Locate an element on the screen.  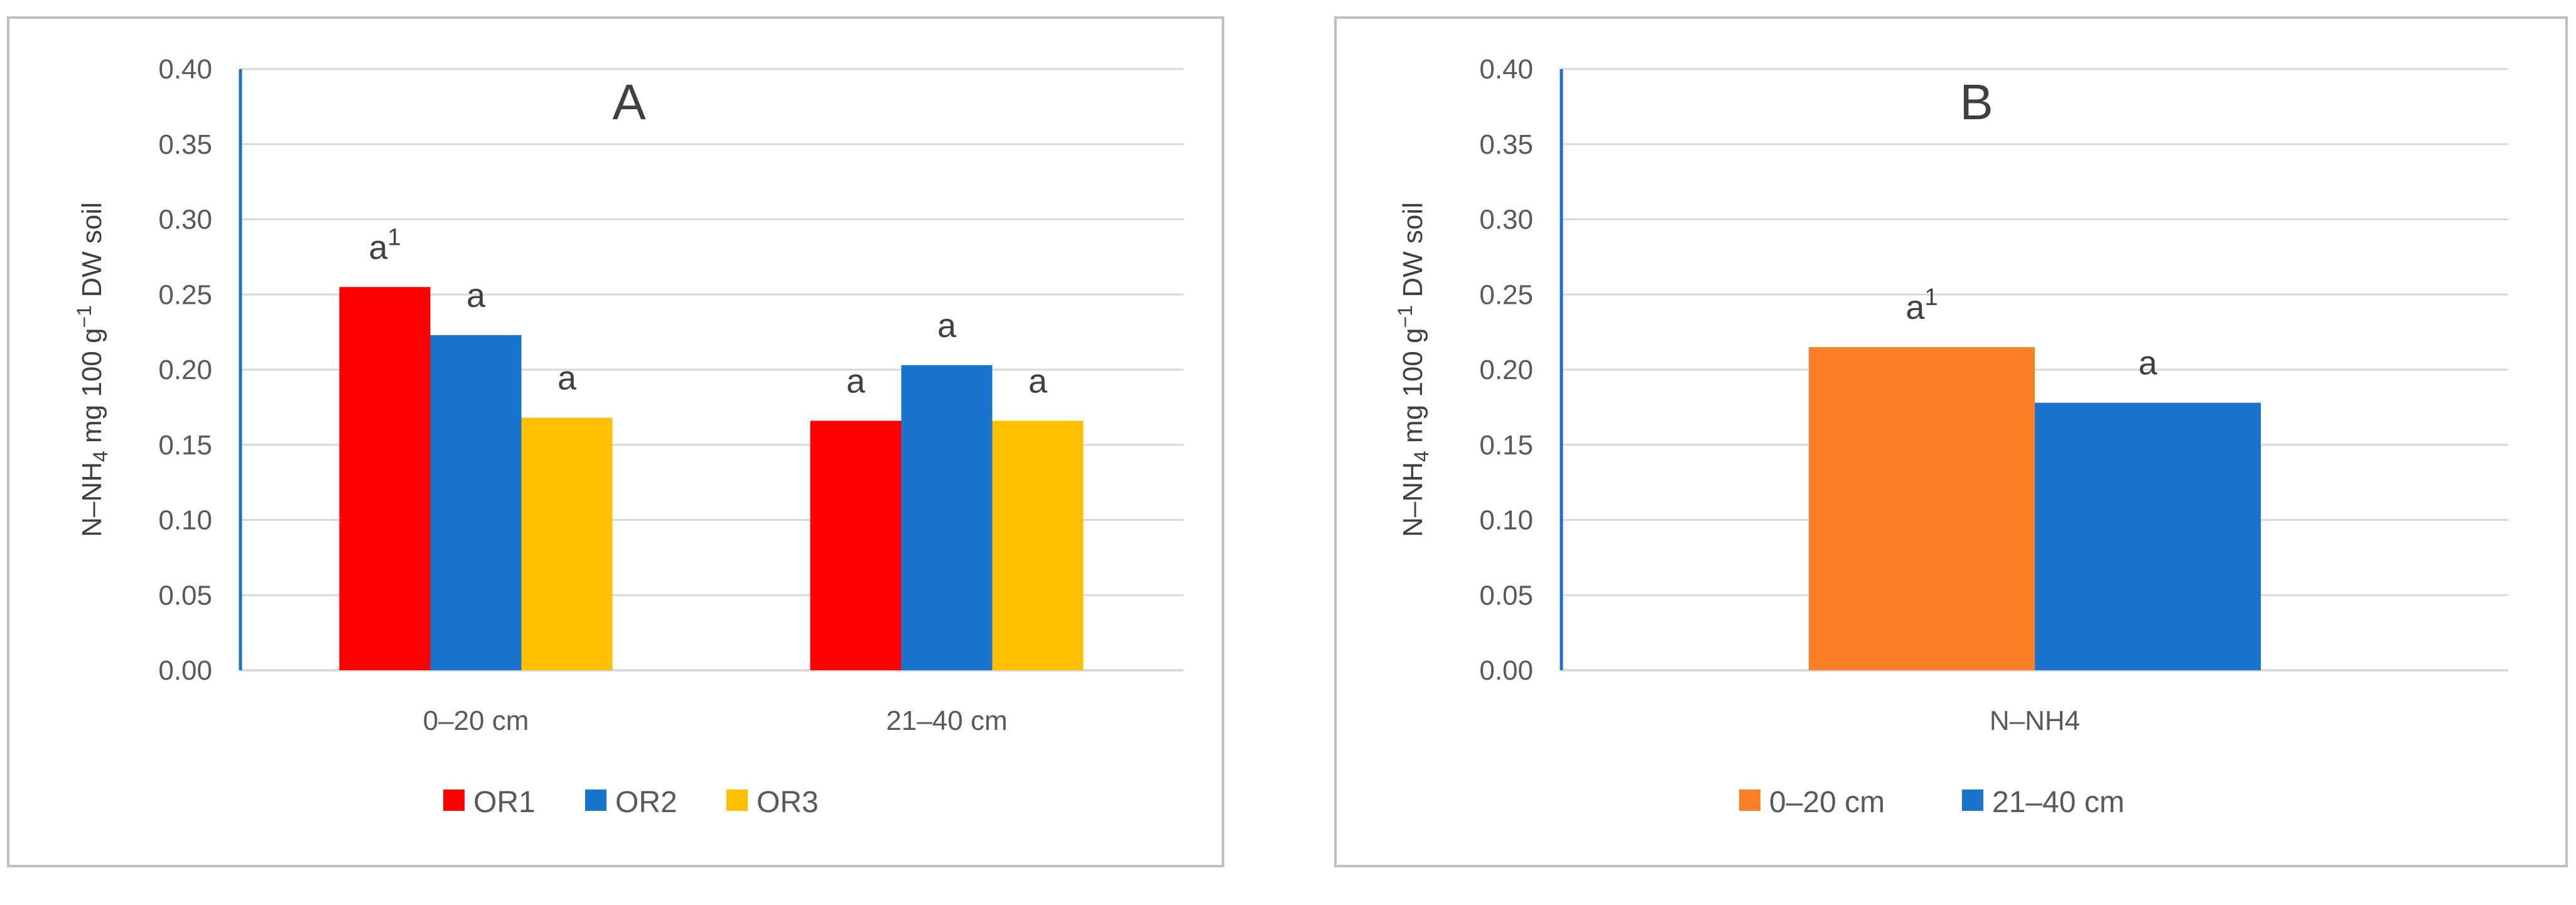
x-tick-label: 21–40 cm is located at coordinates (947, 720).